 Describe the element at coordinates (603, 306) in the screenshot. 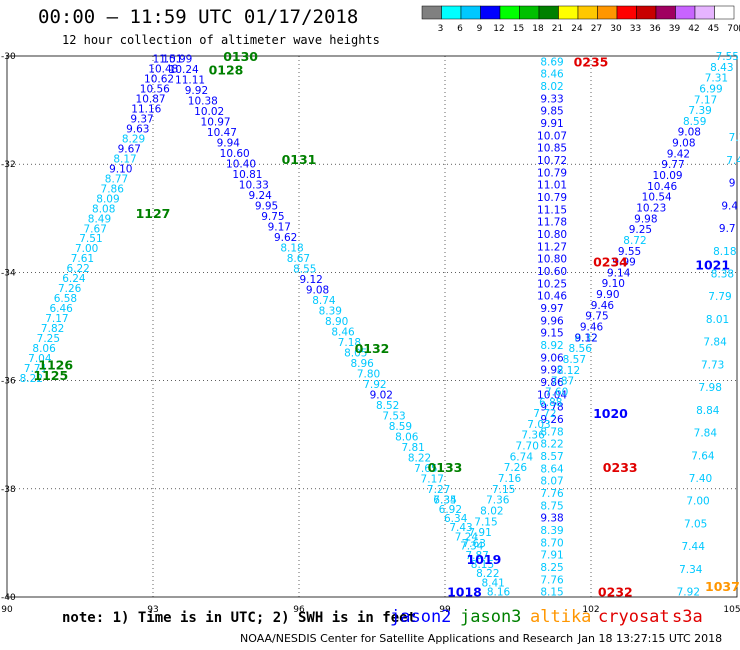

I see `wave-height-value: 9.46` at that location.